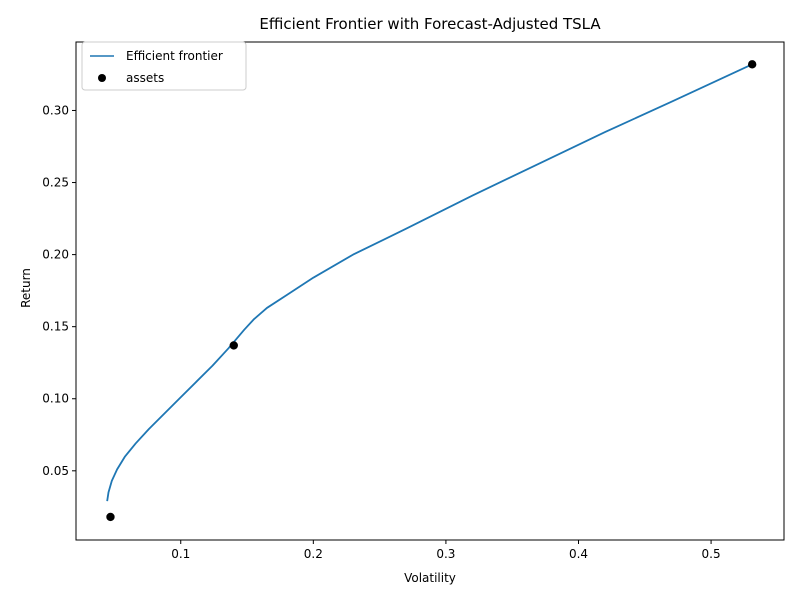  I want to click on x-tick-label: 0.3, so click(445, 554).